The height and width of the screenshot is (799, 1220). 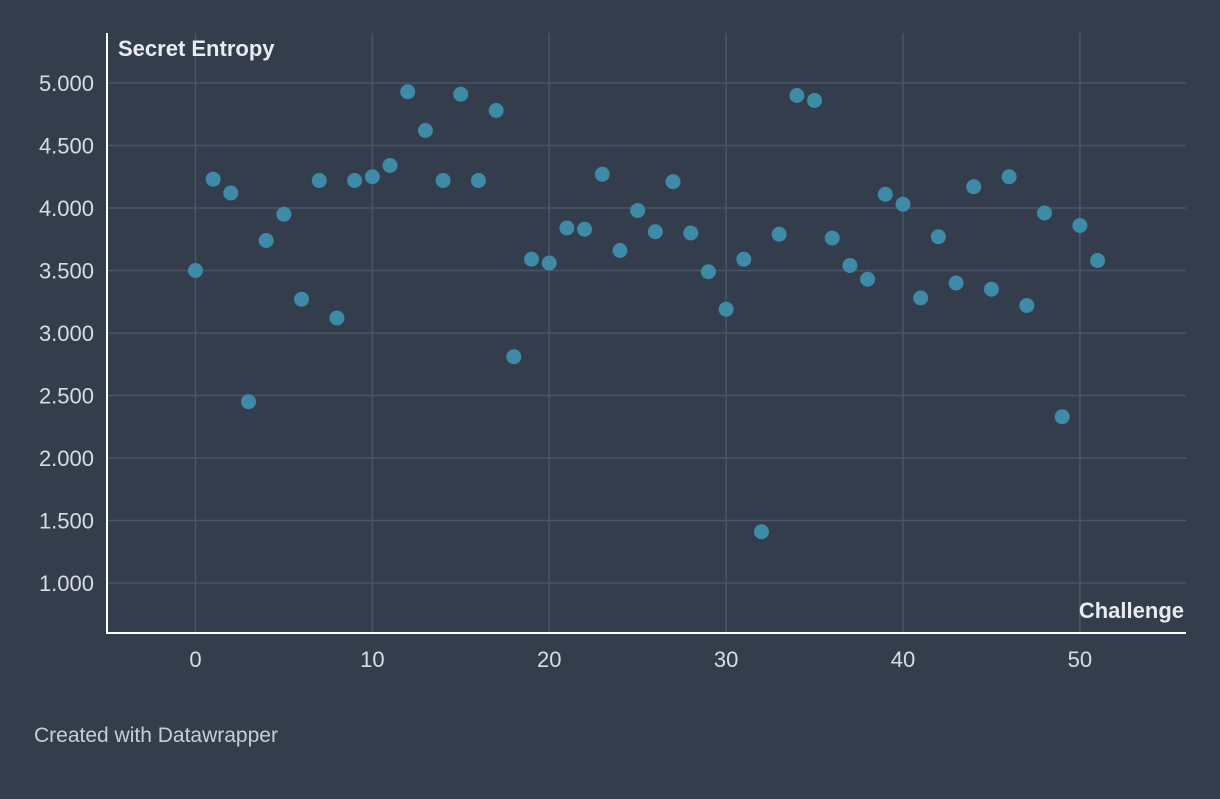 What do you see at coordinates (196, 48) in the screenshot?
I see `y-axis-label: Secret Entropy` at bounding box center [196, 48].